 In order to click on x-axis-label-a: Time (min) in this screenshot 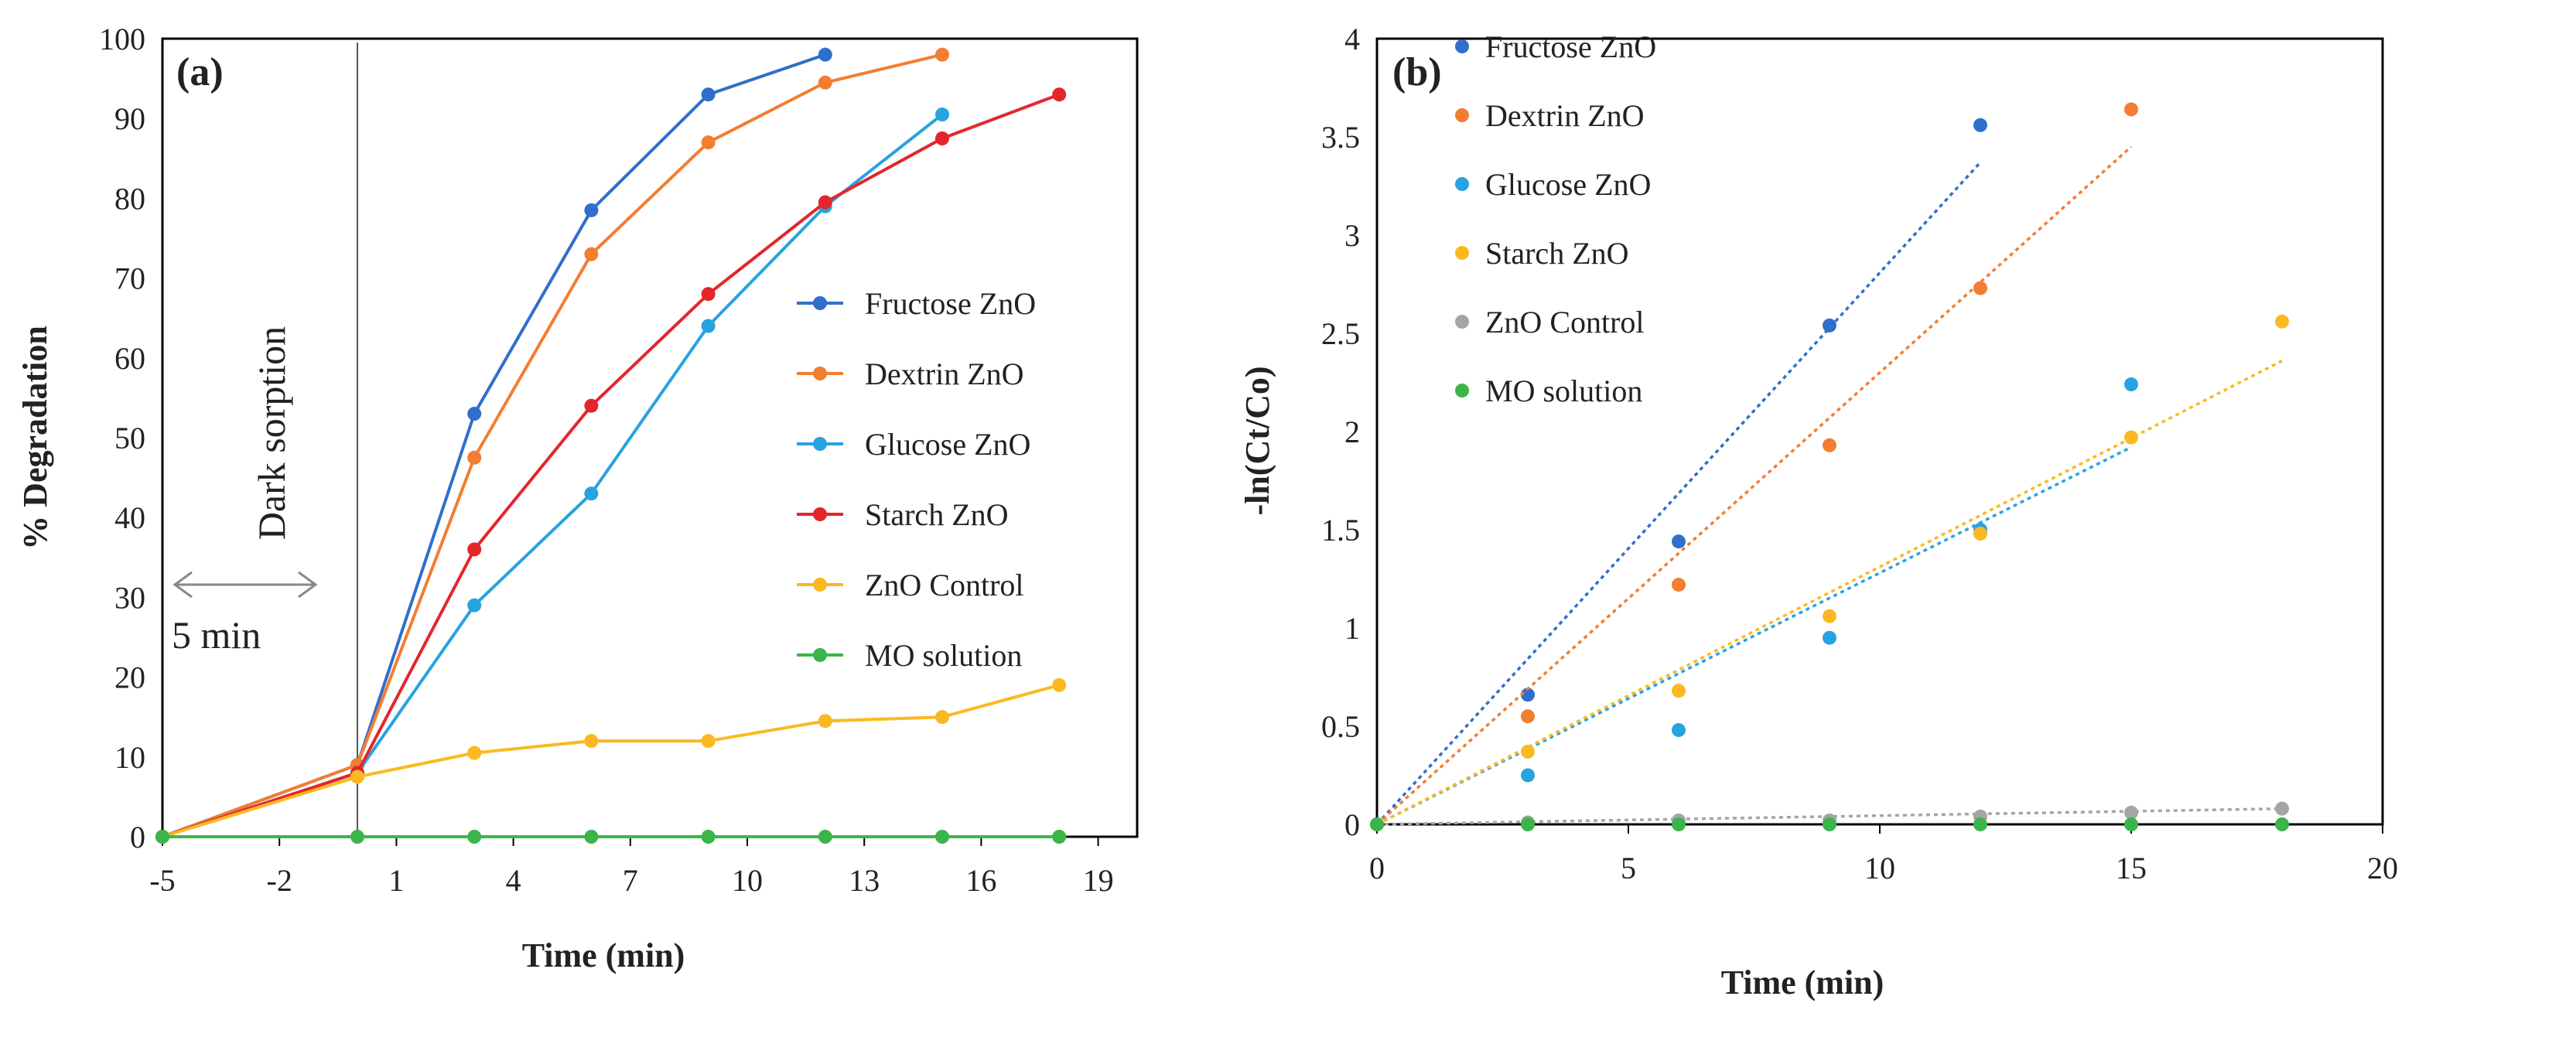, I will do `click(603, 955)`.